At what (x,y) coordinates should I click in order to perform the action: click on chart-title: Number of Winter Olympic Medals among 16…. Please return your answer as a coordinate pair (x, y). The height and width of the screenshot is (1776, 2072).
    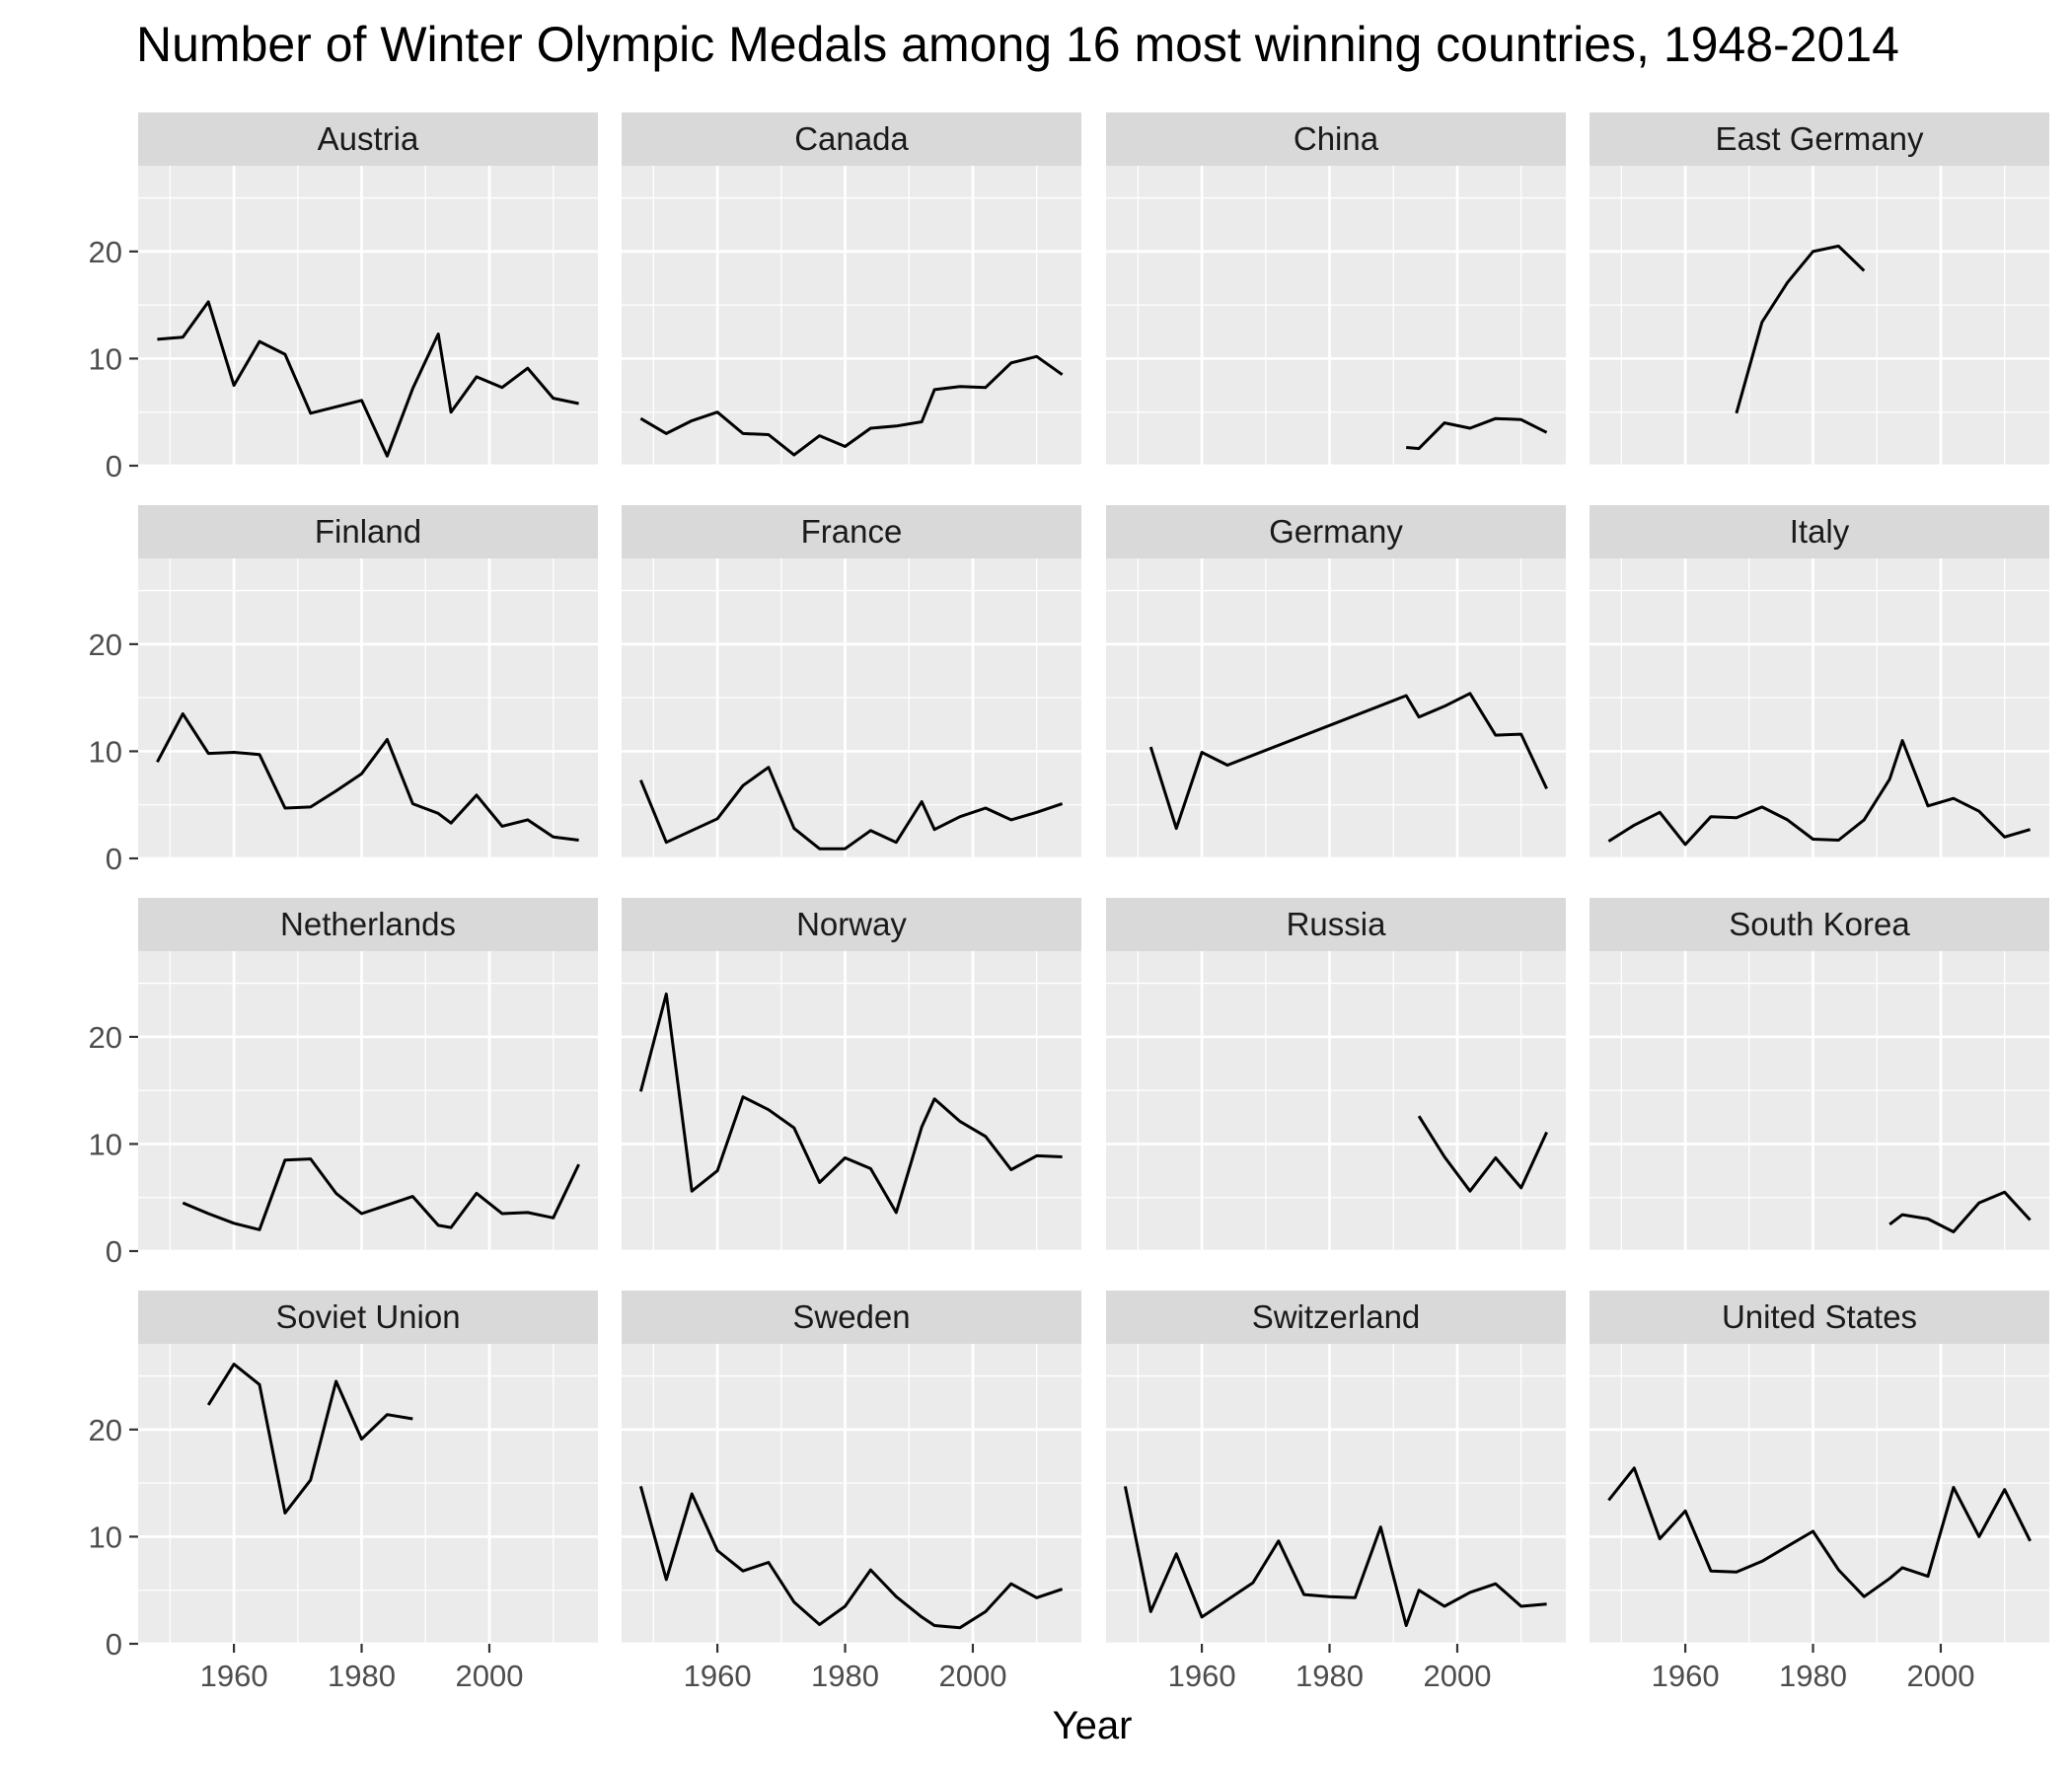
    Looking at the image, I should click on (1017, 45).